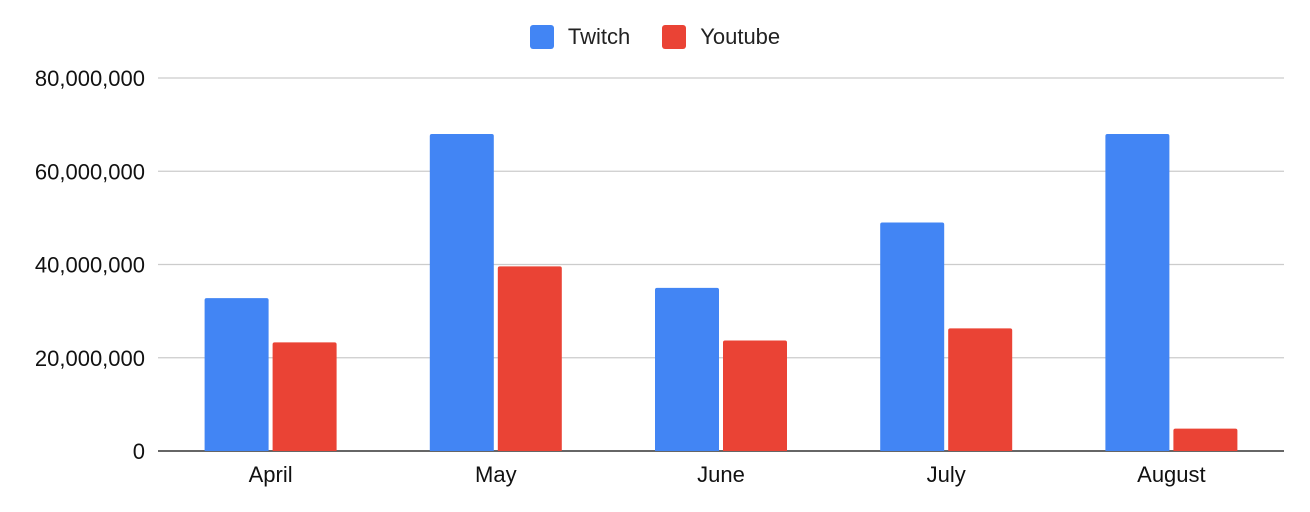  What do you see at coordinates (980, 389) in the screenshot?
I see `bar-youtube-july` at bounding box center [980, 389].